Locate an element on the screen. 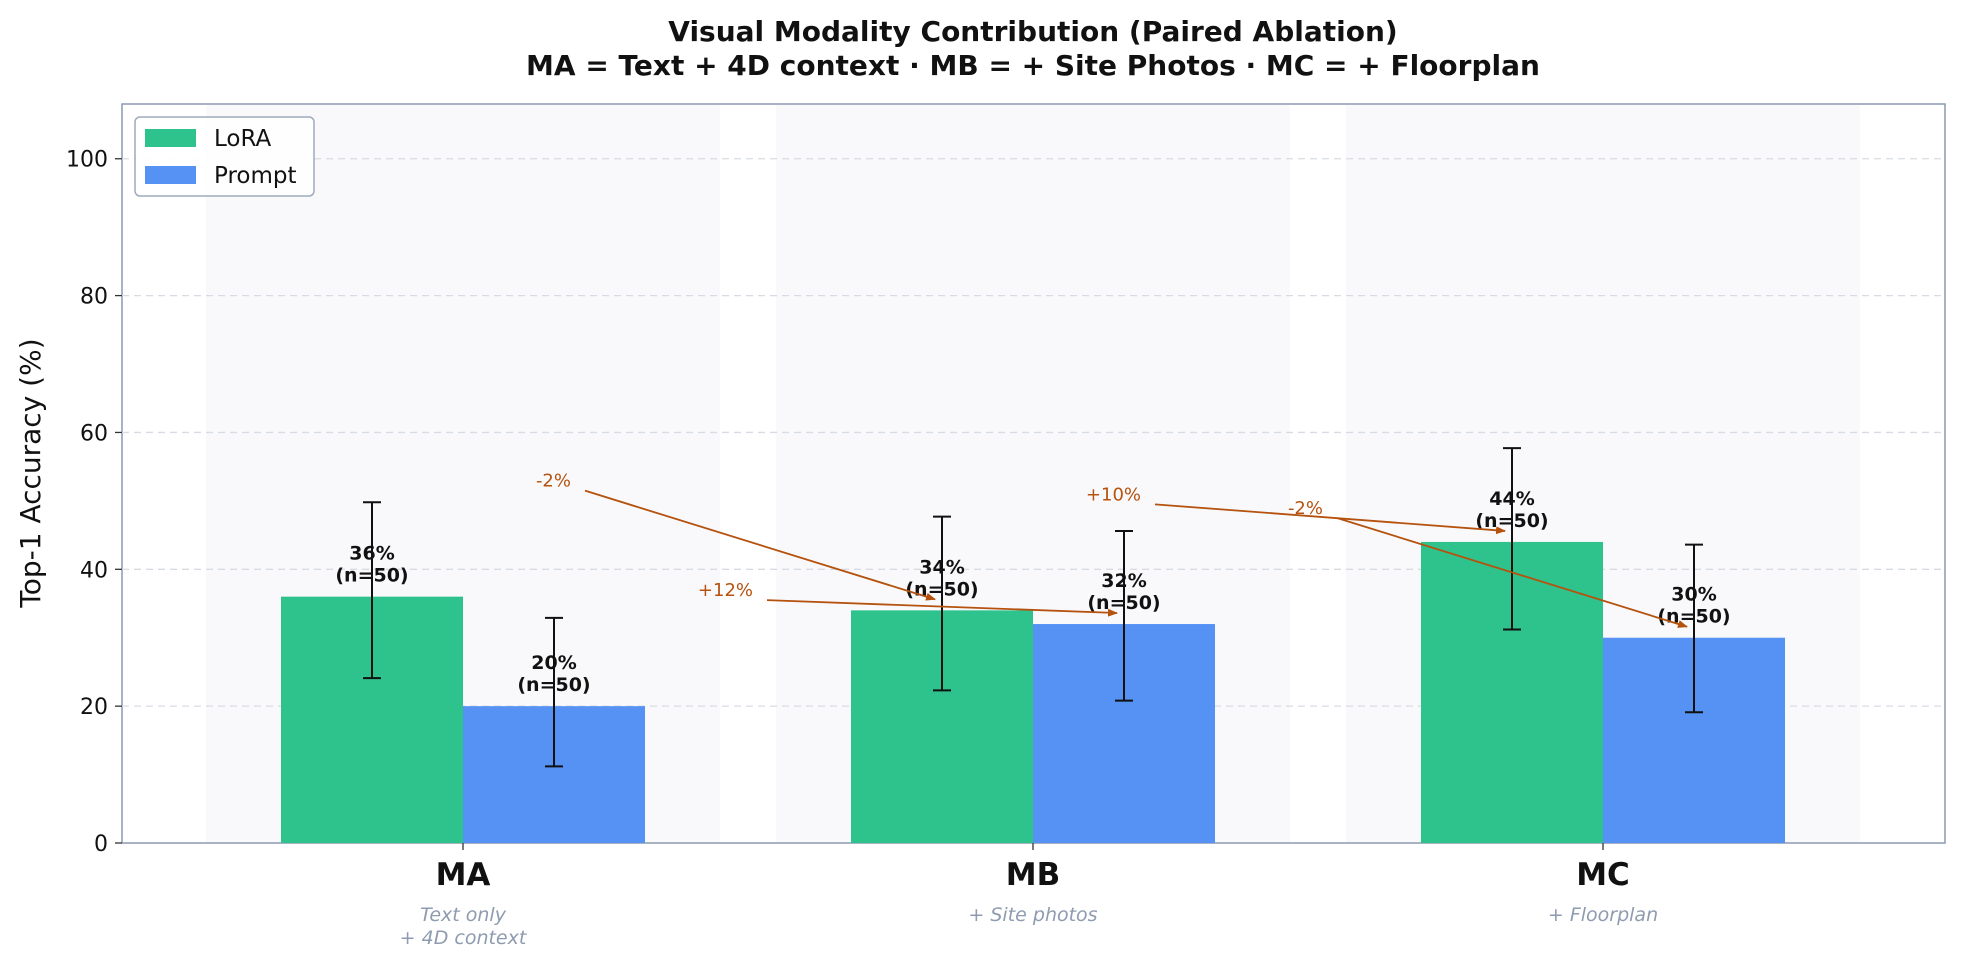 The image size is (1963, 966). error-bar-lora-ma is located at coordinates (372, 590).